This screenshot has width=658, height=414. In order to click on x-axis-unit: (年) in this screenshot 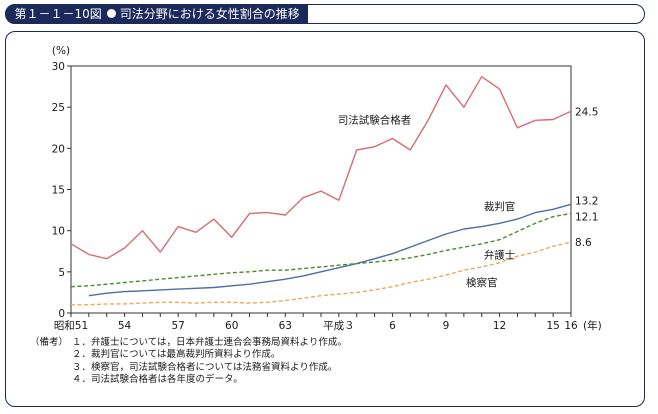, I will do `click(592, 325)`.